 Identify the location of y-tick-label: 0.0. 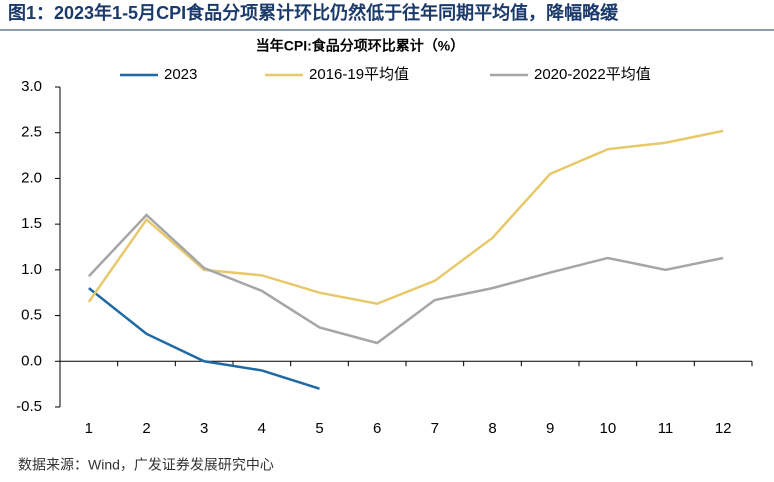
(31, 360).